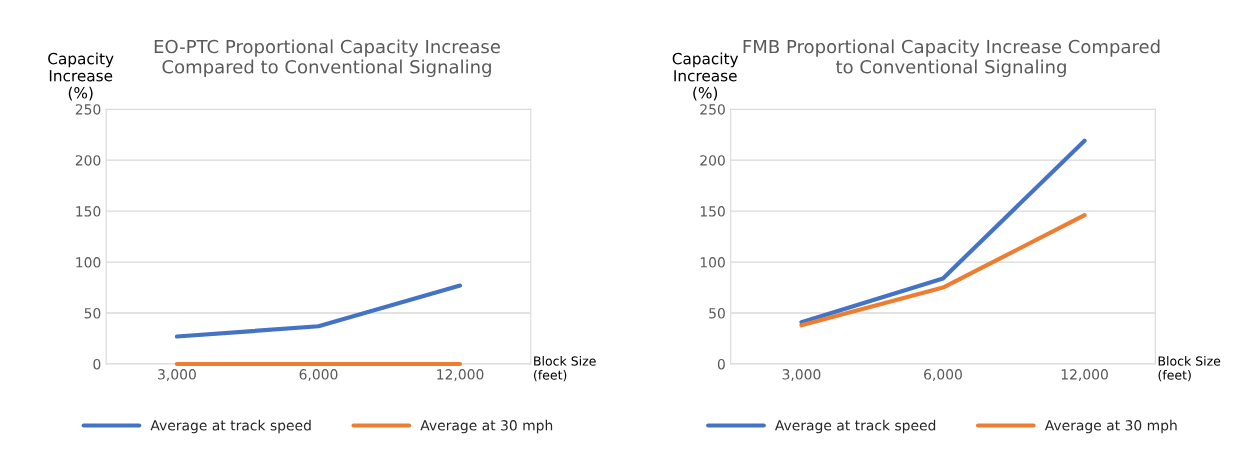 Image resolution: width=1249 pixels, height=455 pixels. Describe the element at coordinates (951, 58) in the screenshot. I see `chart-title: FMB Proportional Capacity Increase Compared to Conventional Signaling` at that location.